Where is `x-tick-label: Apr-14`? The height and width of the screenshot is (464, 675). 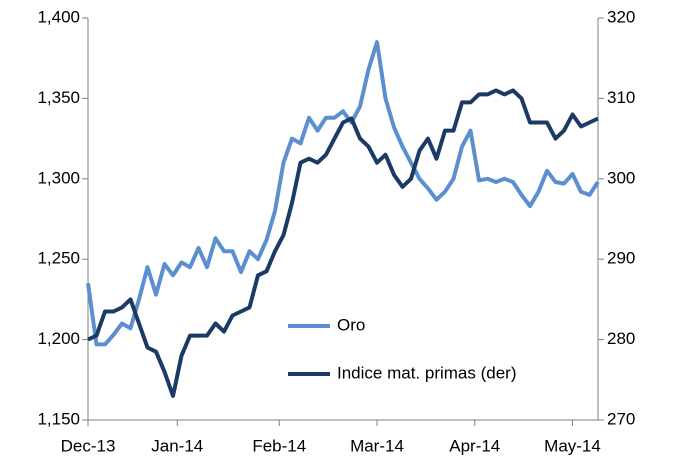
x-tick-label: Apr-14 is located at coordinates (474, 445).